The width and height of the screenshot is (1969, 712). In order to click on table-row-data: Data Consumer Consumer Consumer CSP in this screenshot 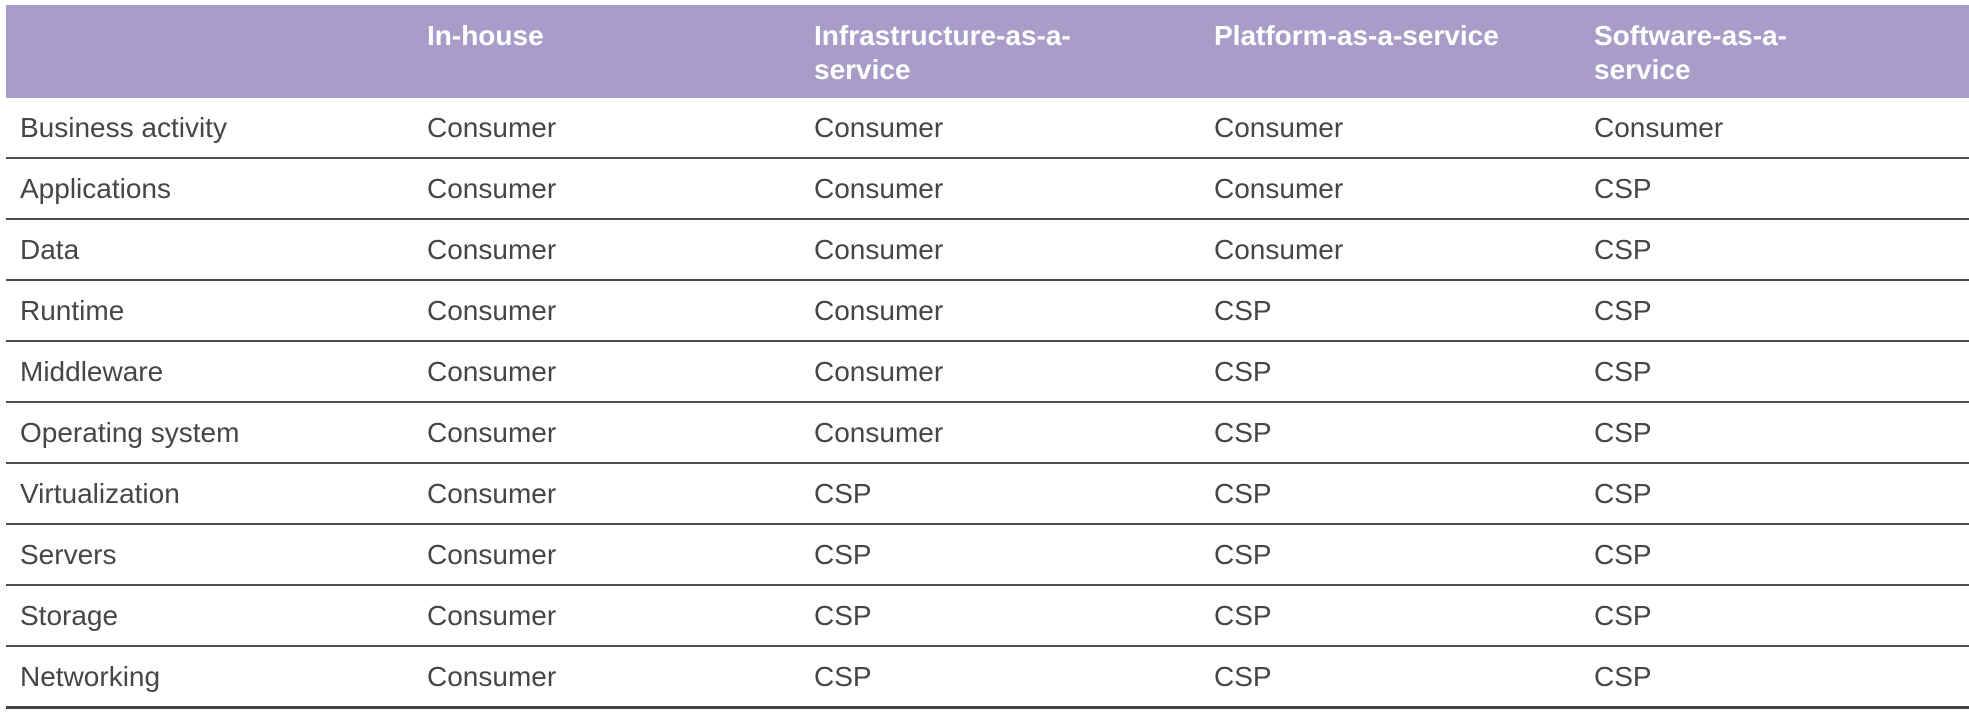, I will do `click(987, 250)`.